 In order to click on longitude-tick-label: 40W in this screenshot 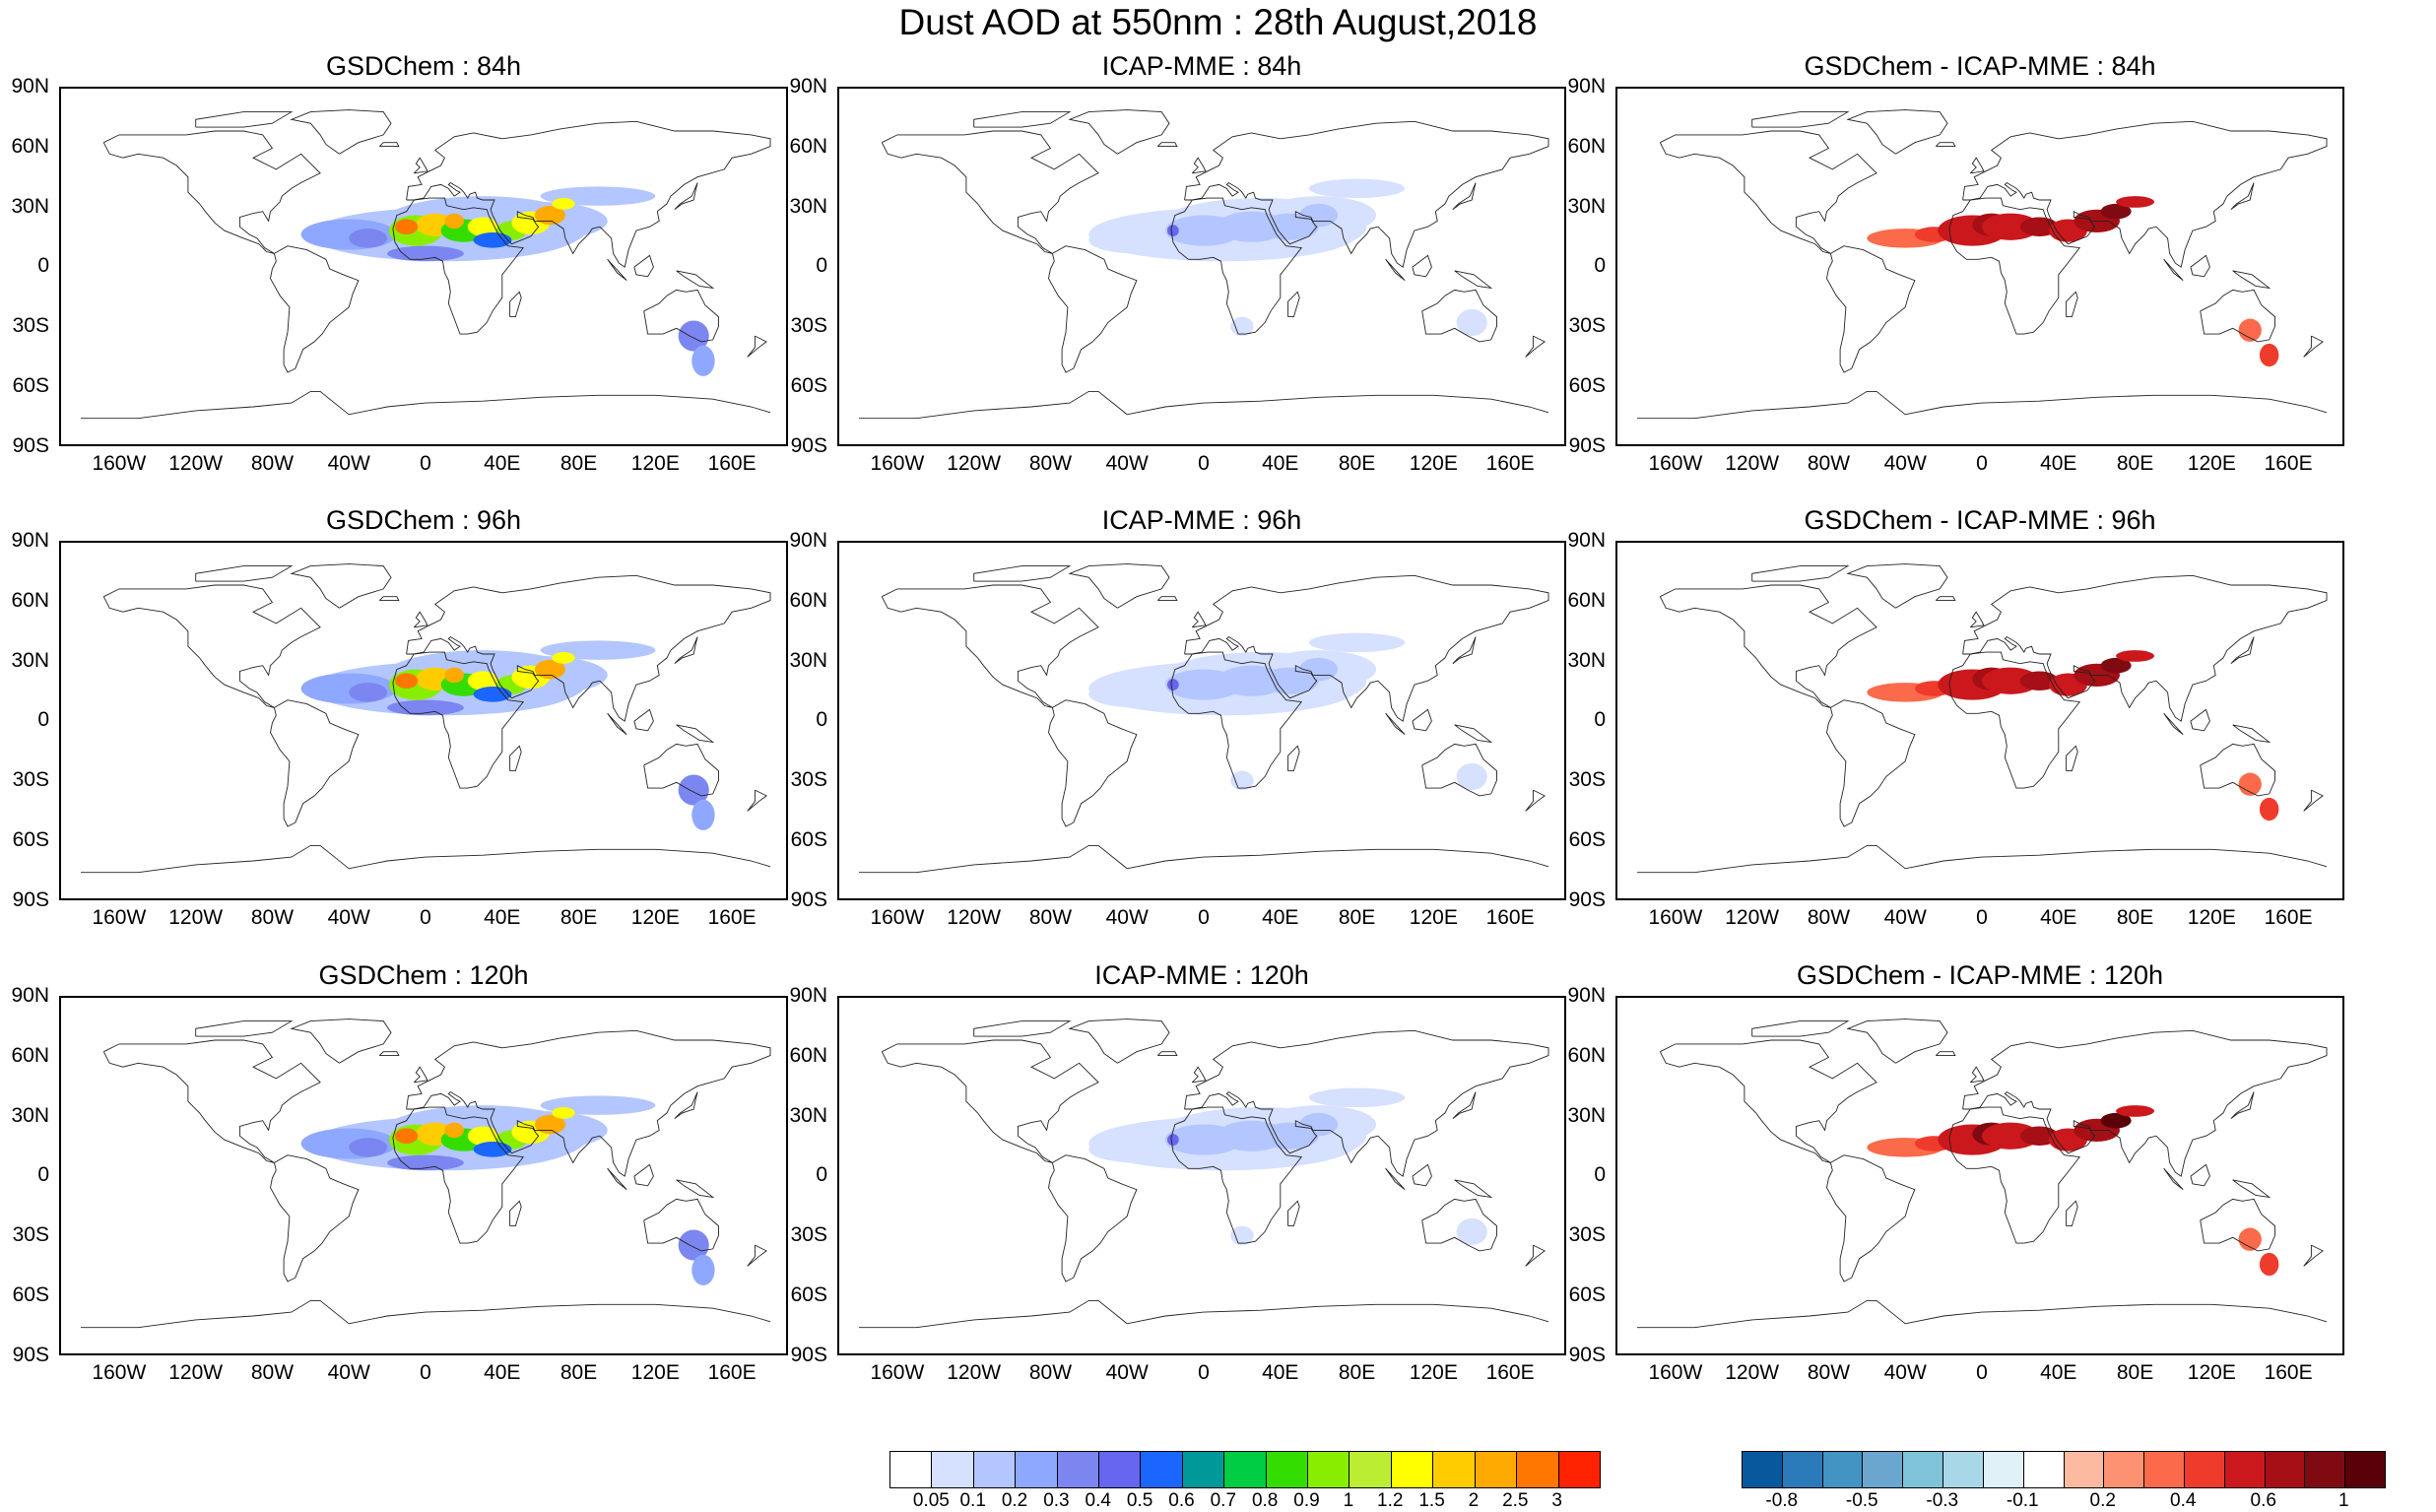, I will do `click(1905, 463)`.